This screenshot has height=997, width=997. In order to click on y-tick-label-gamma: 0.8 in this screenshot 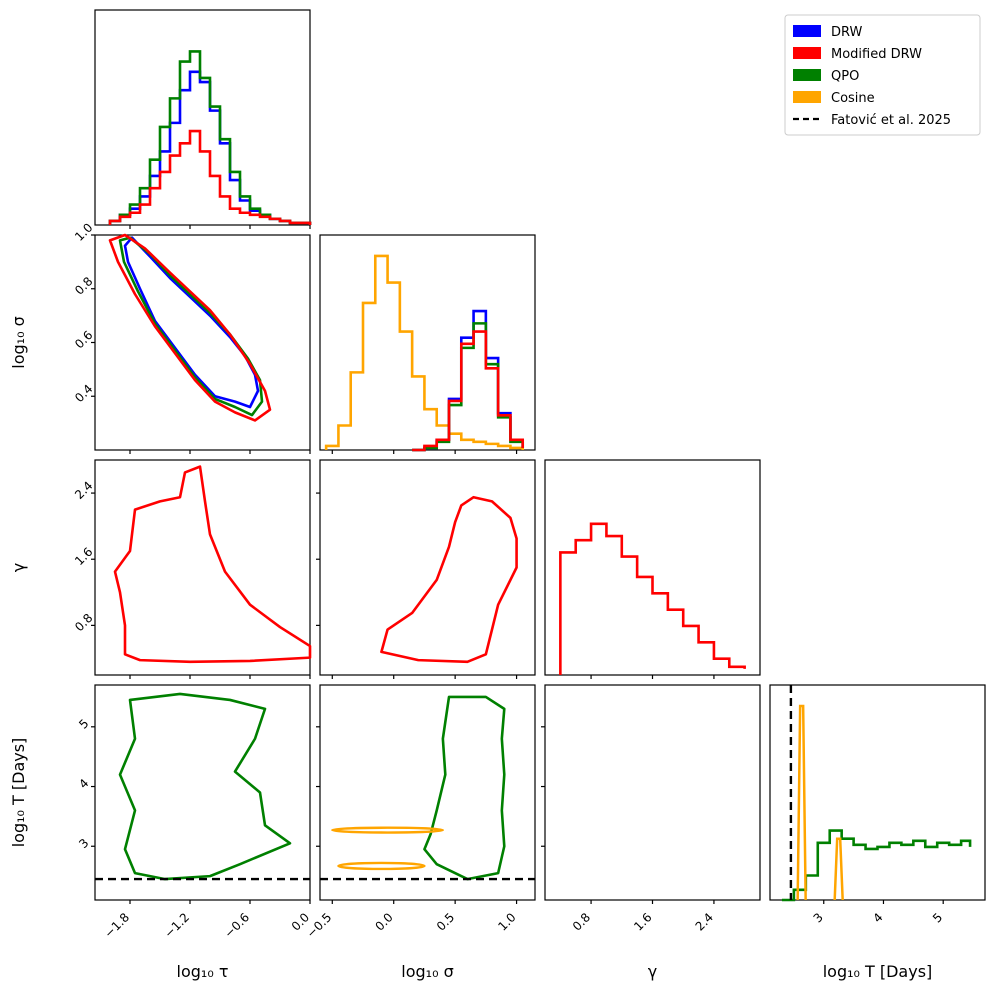, I will do `click(83, 622)`.